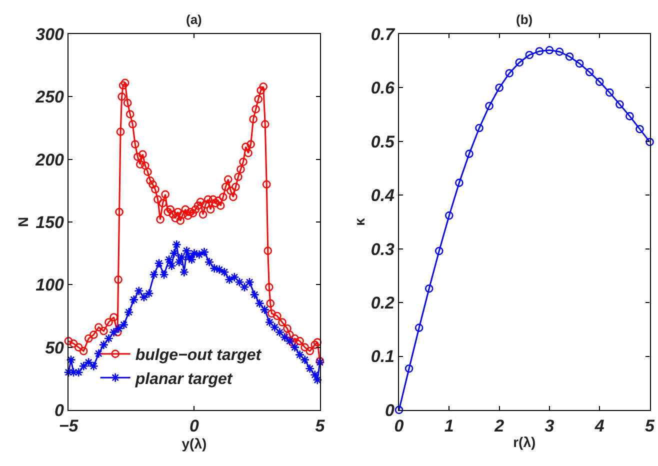 The image size is (658, 466). I want to click on x-axis-title: r(λ), so click(524, 442).